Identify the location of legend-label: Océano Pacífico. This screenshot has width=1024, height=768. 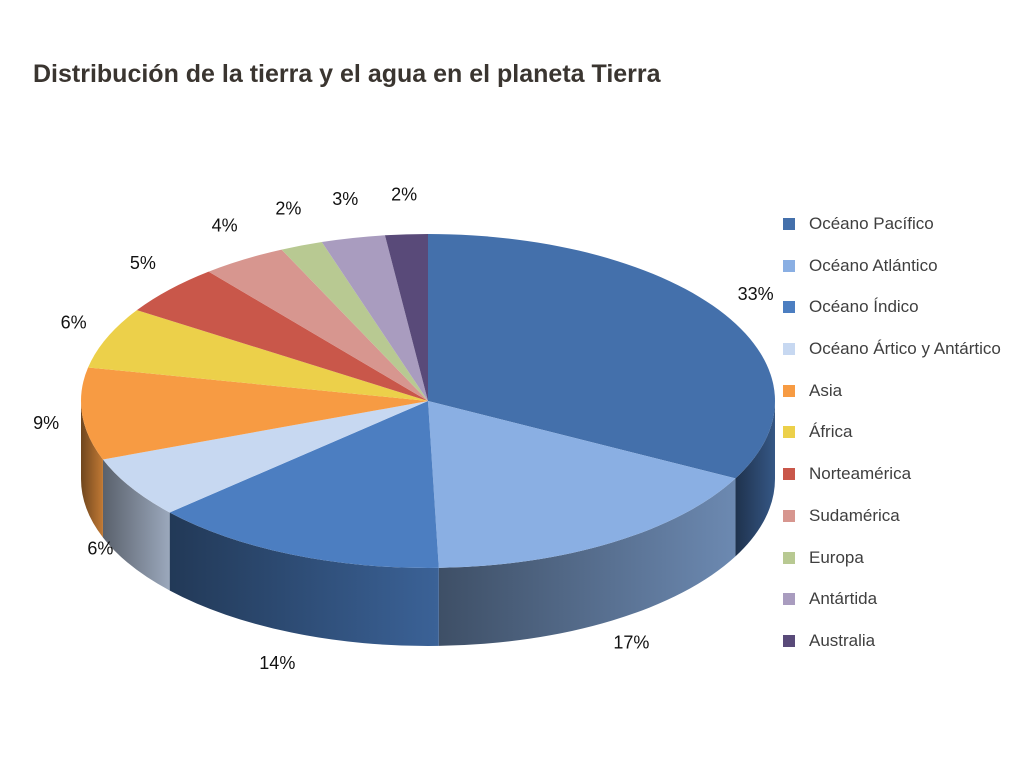
(871, 223).